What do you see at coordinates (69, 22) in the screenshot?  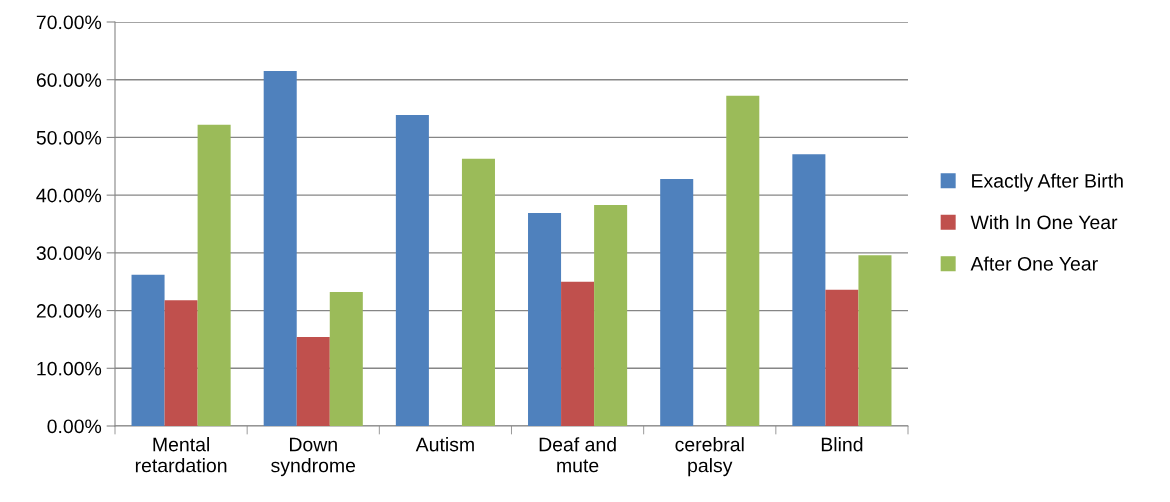 I see `y-tick-label: 70.00%` at bounding box center [69, 22].